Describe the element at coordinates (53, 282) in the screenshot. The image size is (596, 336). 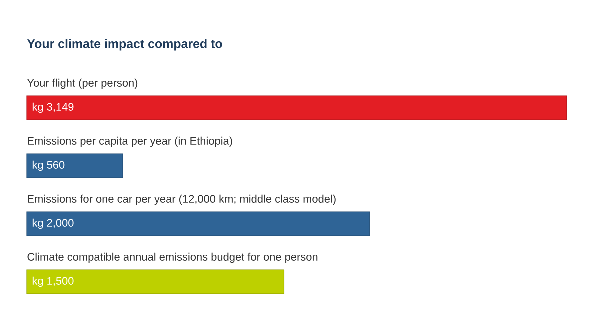
I see `data-label: kg 1,500` at that location.